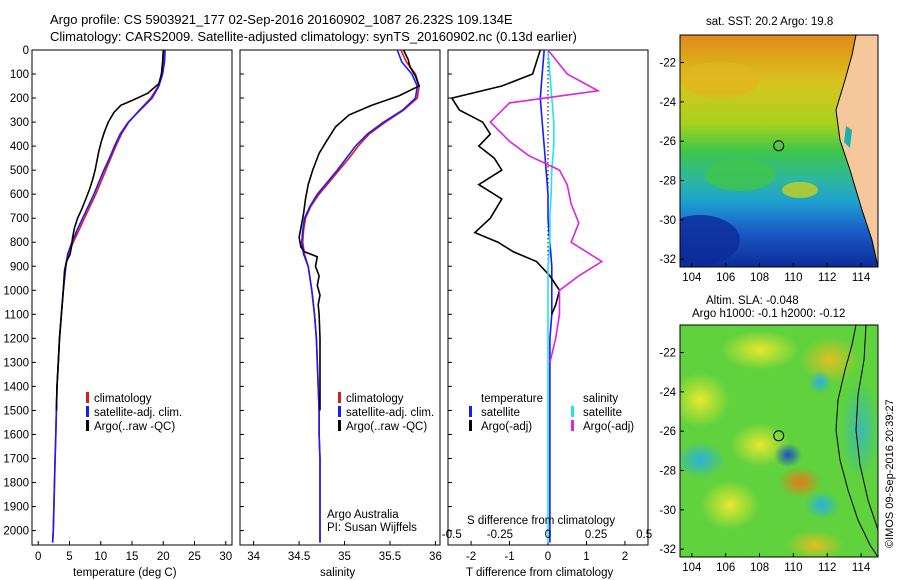  Describe the element at coordinates (16, 508) in the screenshot. I see `depth-tick-label: 1900` at that location.